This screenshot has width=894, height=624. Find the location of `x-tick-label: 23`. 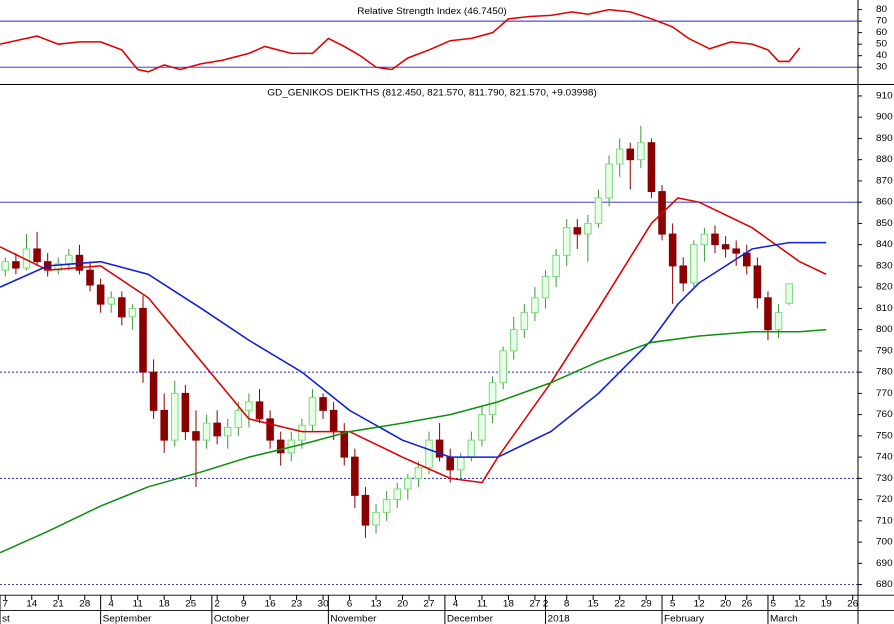

x-tick-label: 23 is located at coordinates (297, 604).